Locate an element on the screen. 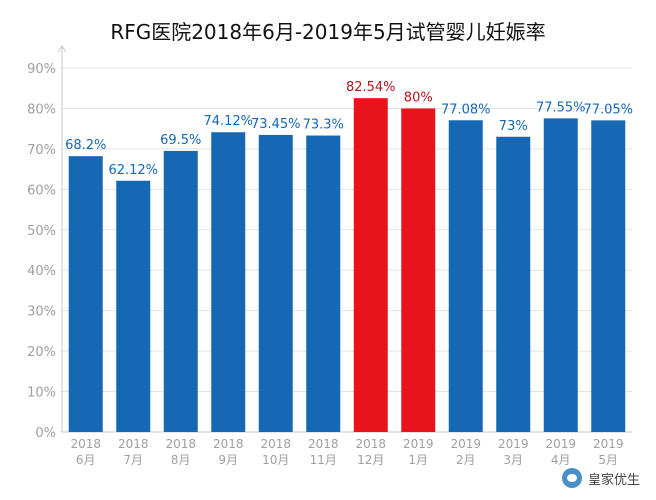 The width and height of the screenshot is (656, 500). x-tick-label-month: 9月 is located at coordinates (228, 460).